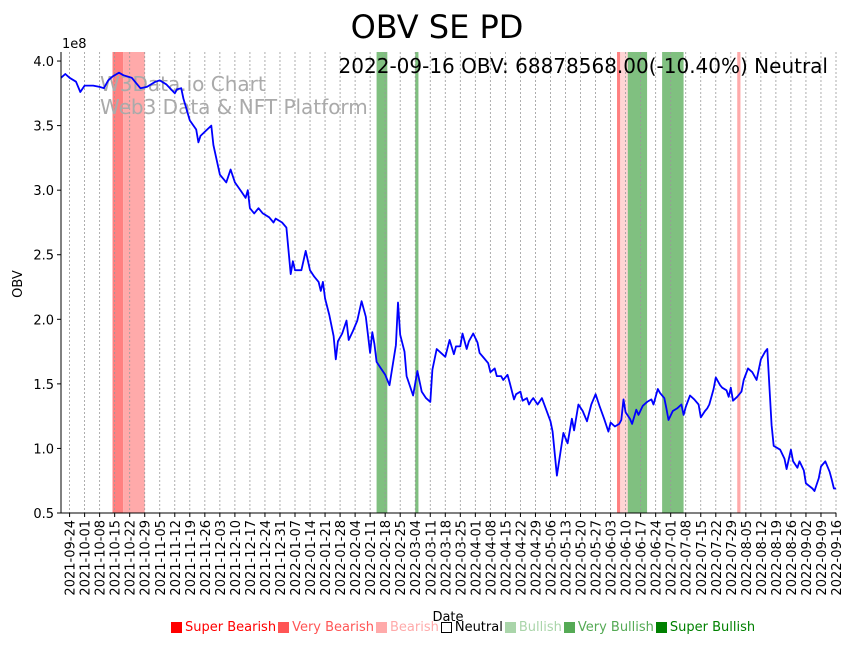  Describe the element at coordinates (251, 558) in the screenshot. I see `x-tick-label: 2021-12-17` at that location.